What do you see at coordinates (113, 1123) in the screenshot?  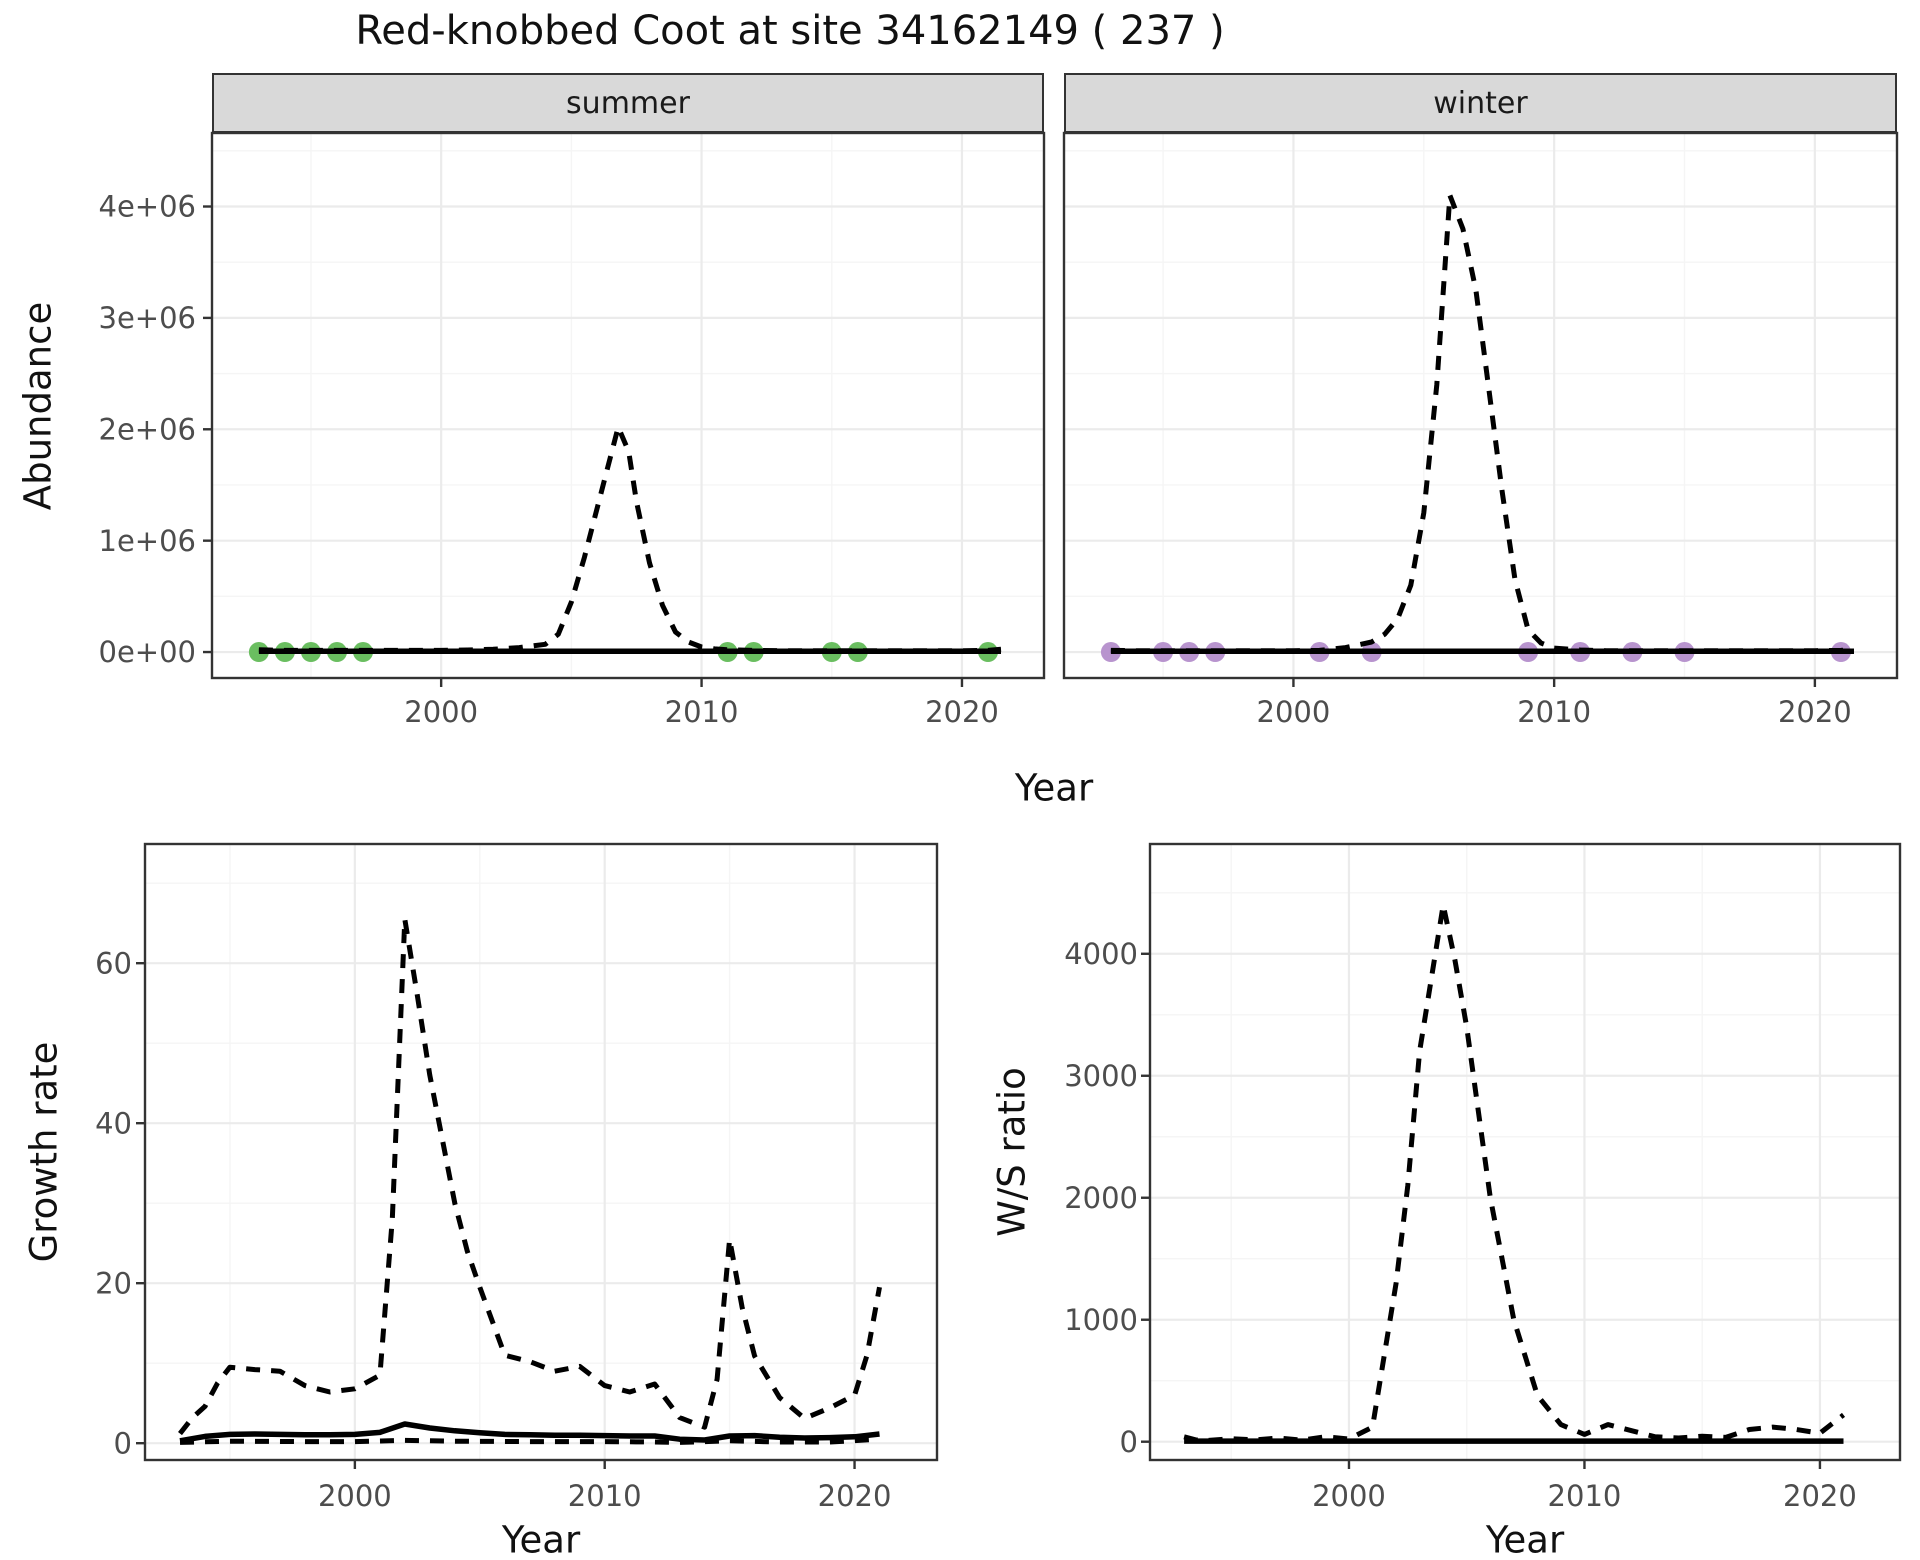 I see `y-tick-label: 40` at bounding box center [113, 1123].